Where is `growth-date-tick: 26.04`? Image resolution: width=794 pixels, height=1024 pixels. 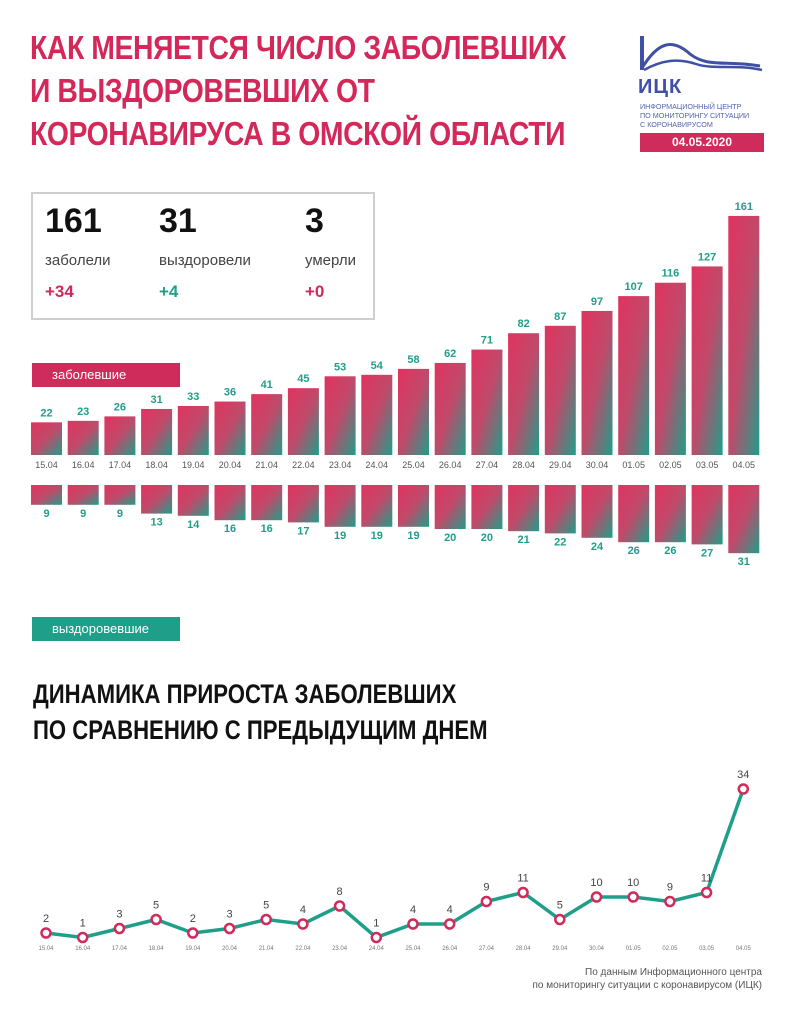 growth-date-tick: 26.04 is located at coordinates (450, 949).